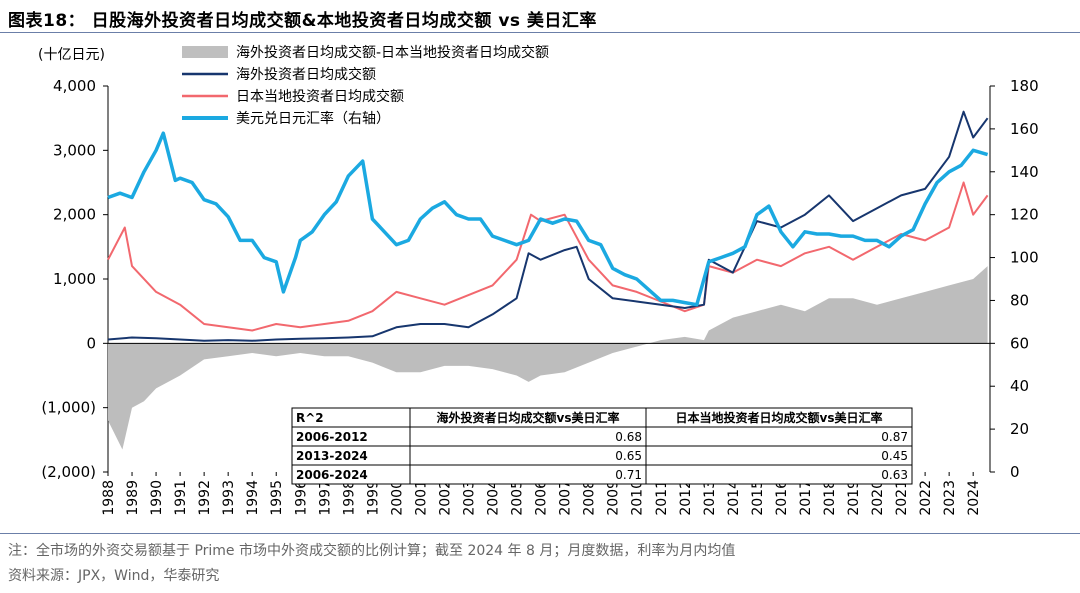  I want to click on table-cell-period: 2006-2012, so click(332, 437).